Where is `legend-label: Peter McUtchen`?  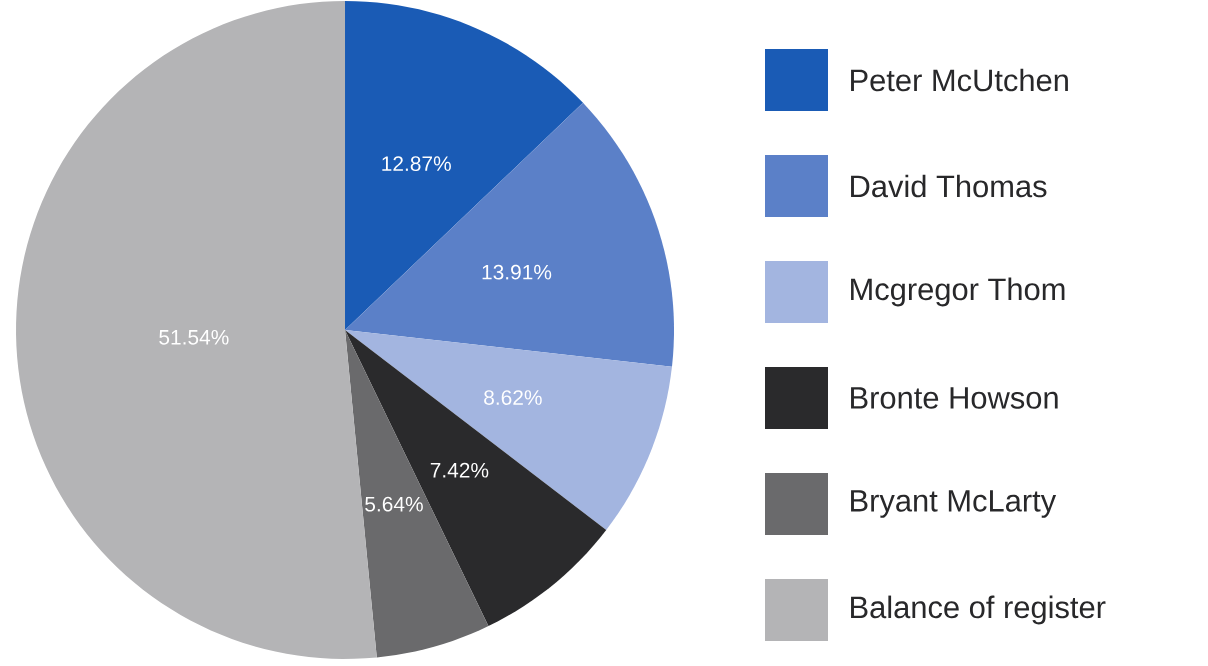
legend-label: Peter McUtchen is located at coordinates (959, 80).